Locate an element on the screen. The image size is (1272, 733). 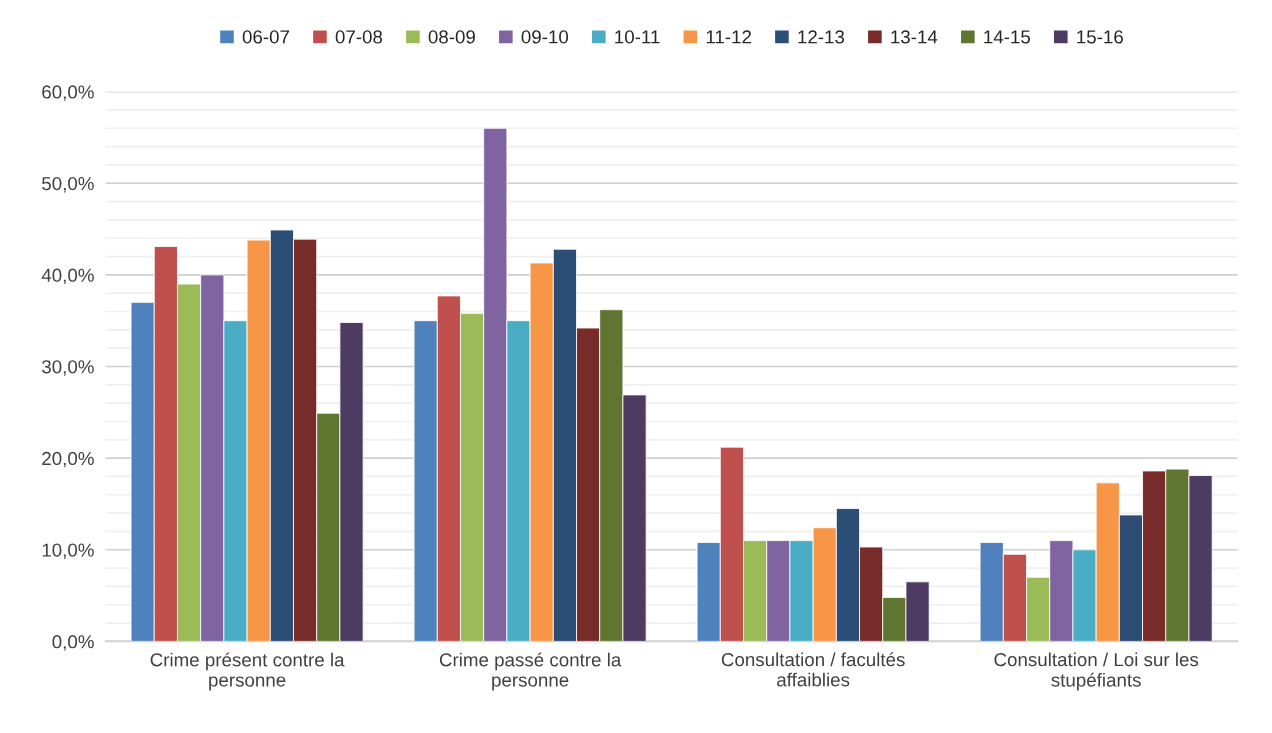
legend-label: 15-16 is located at coordinates (1100, 37).